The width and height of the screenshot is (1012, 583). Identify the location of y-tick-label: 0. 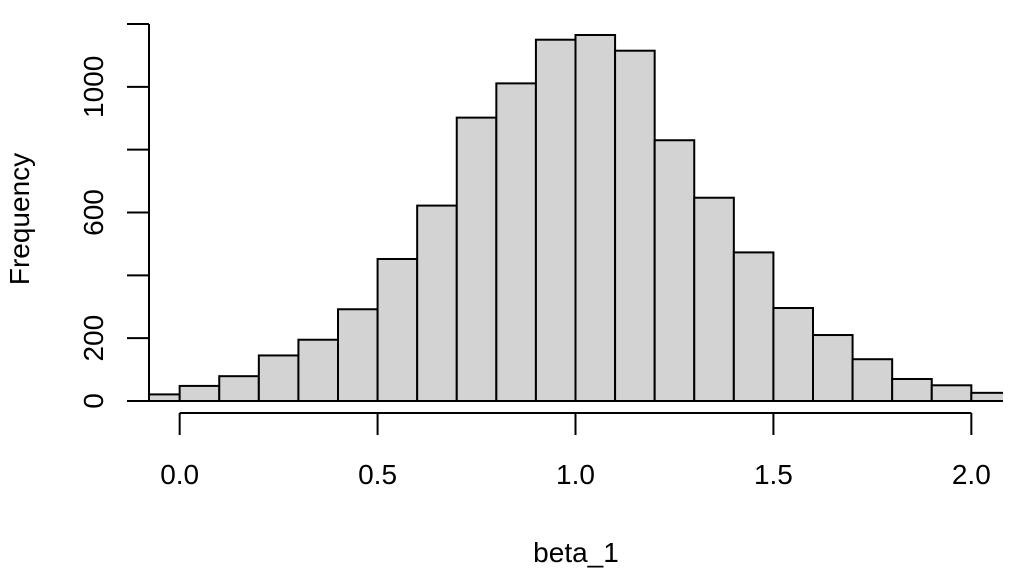
(93, 401).